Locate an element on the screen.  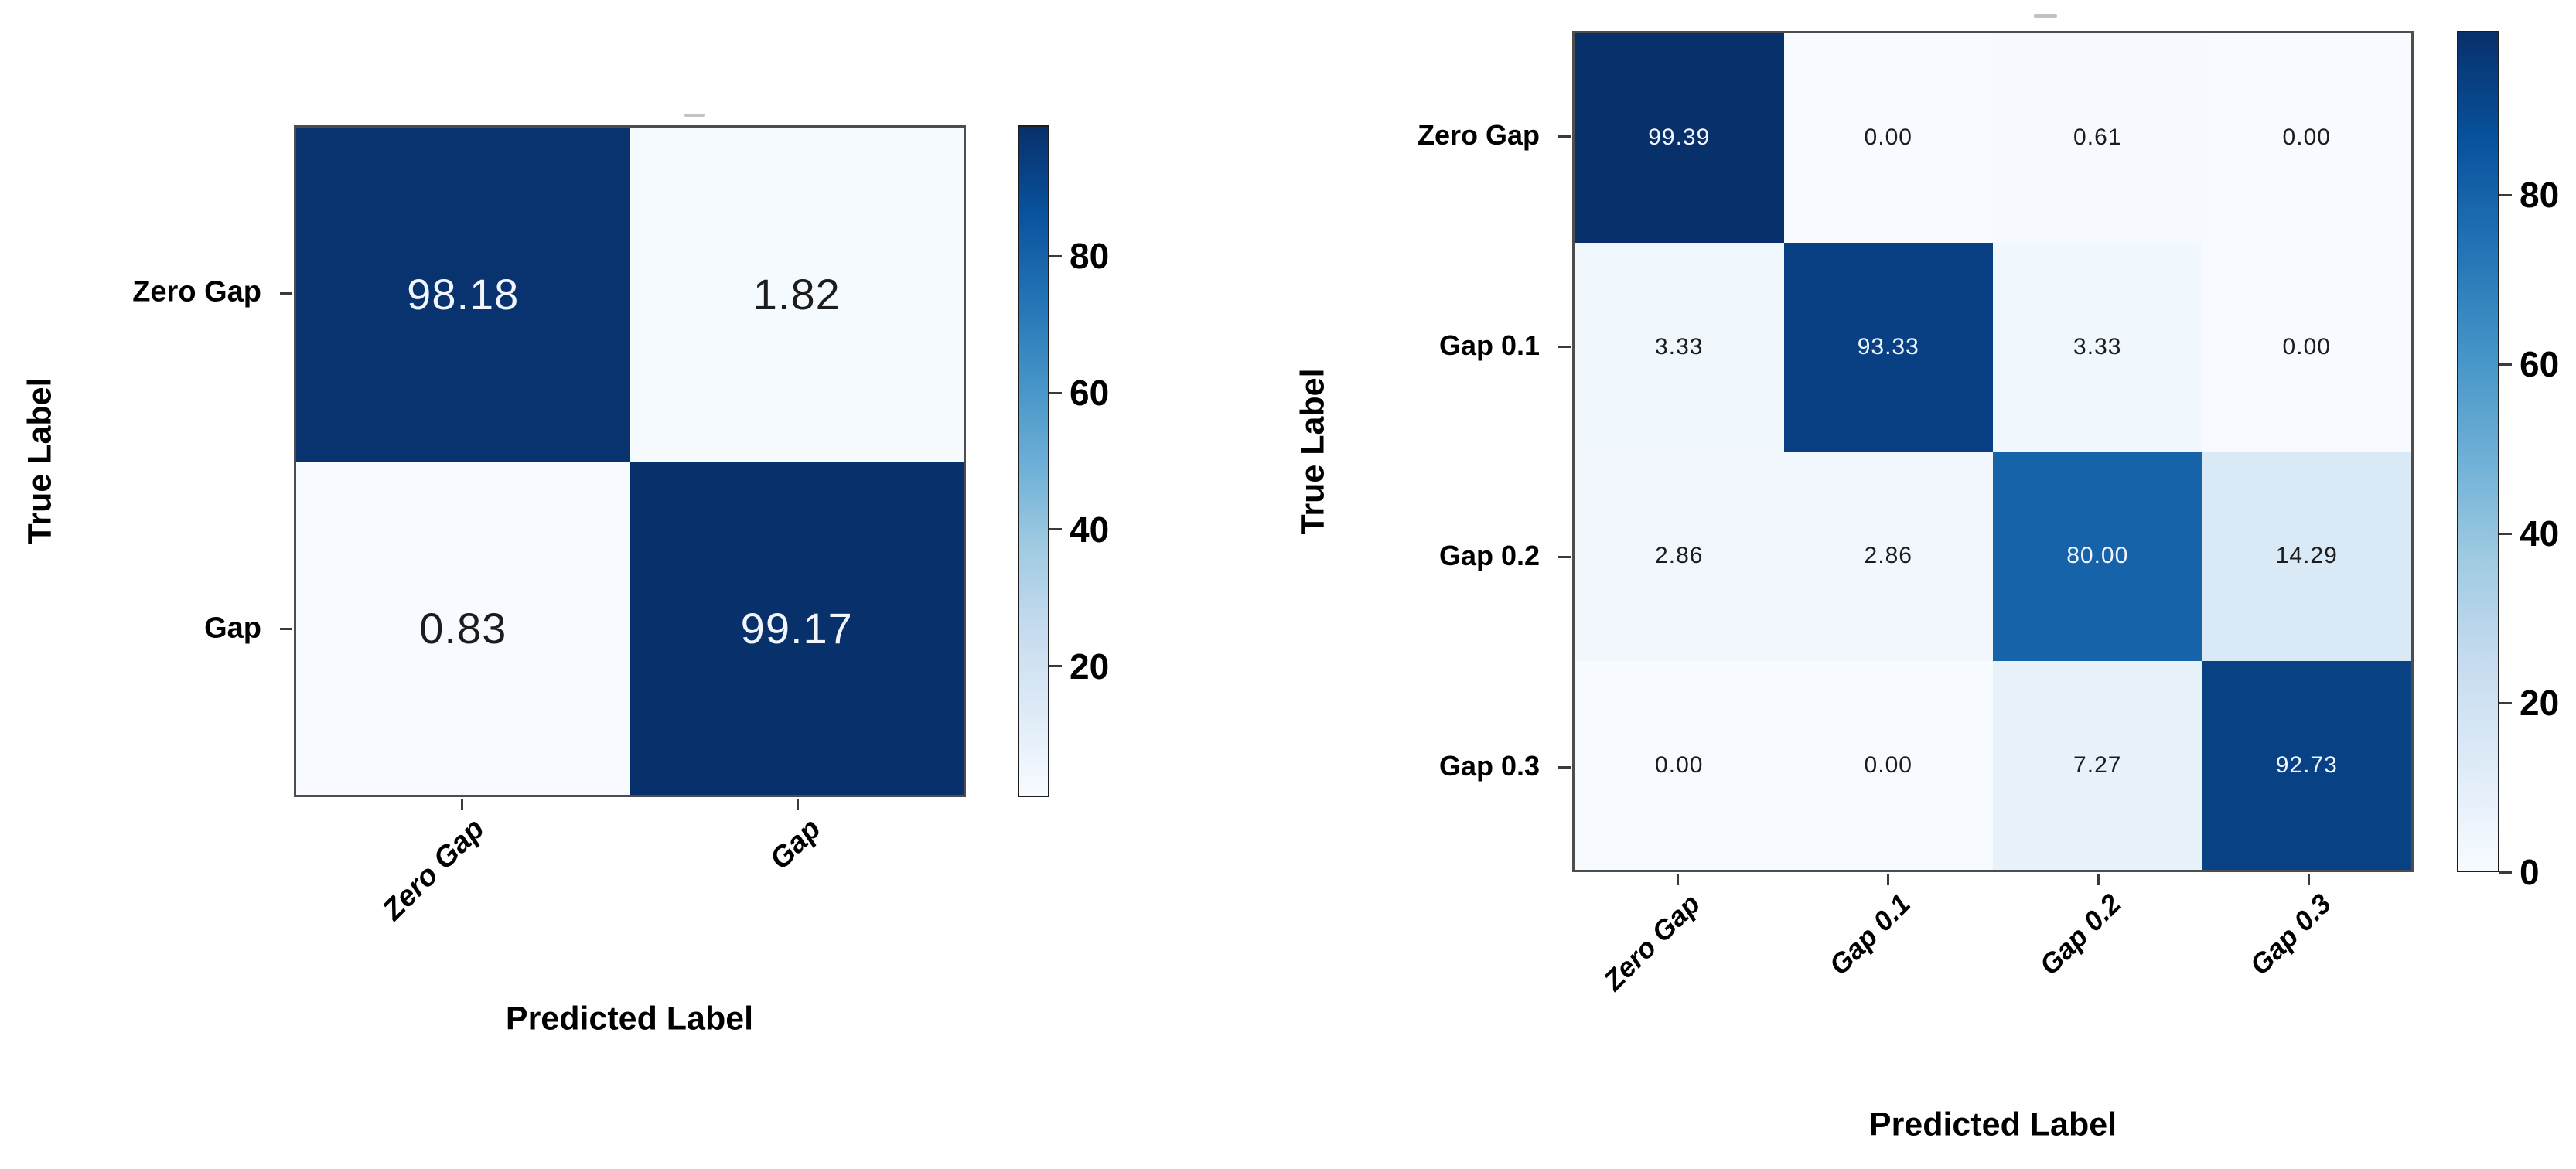
y-tick-label: Gap 0.2 is located at coordinates (1489, 556).